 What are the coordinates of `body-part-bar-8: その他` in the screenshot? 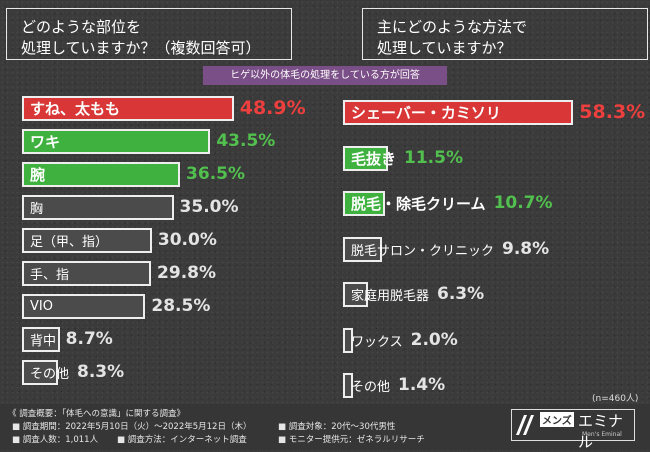 It's located at (45, 372).